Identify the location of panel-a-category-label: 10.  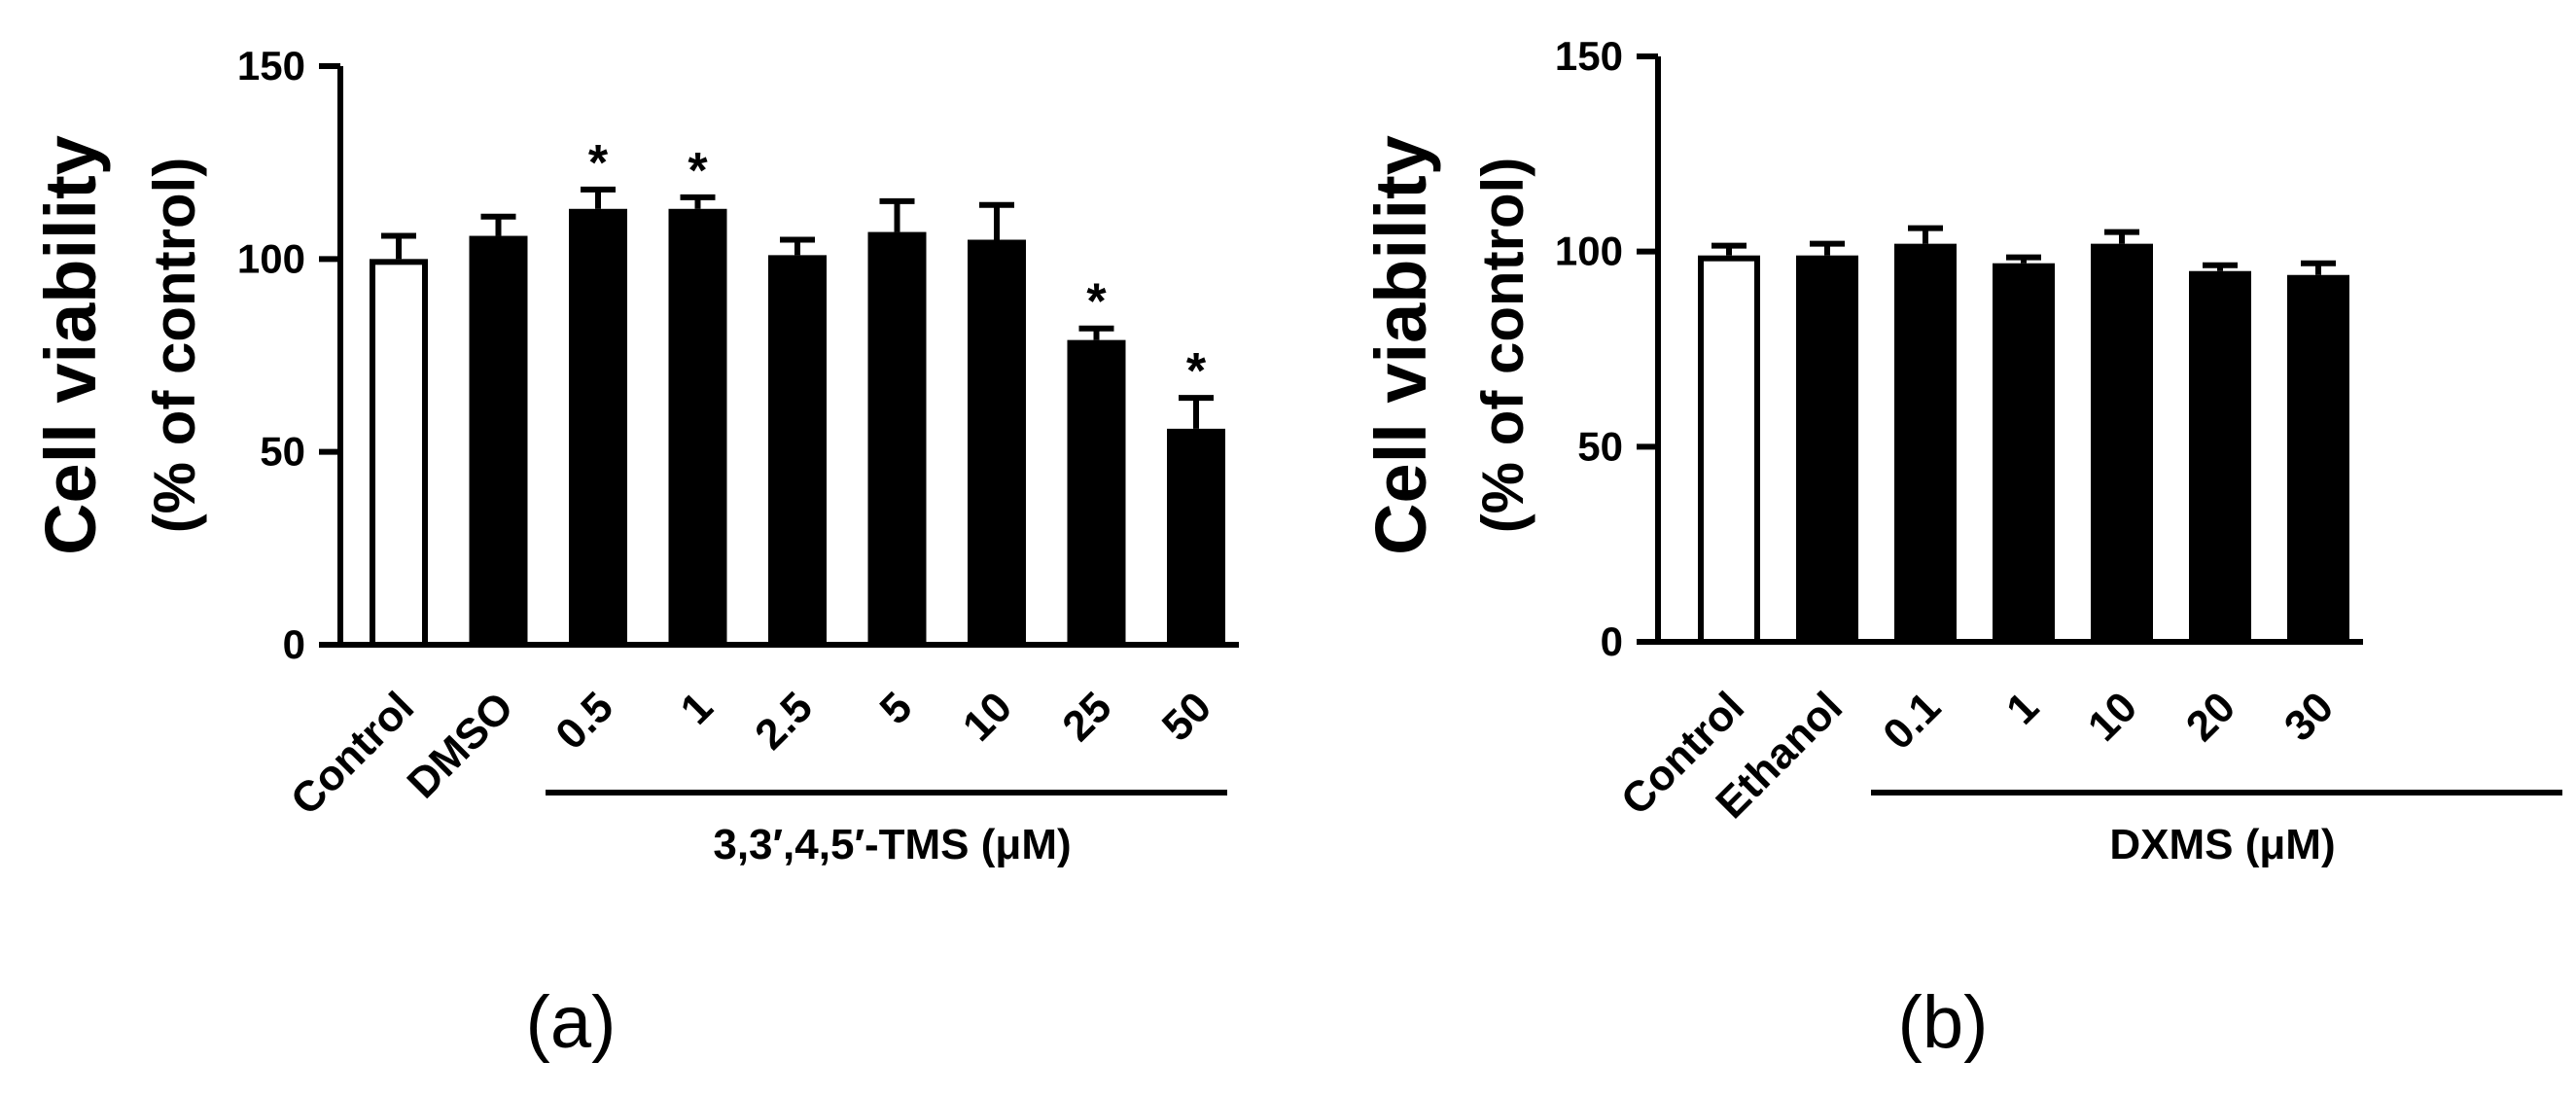
(988, 716).